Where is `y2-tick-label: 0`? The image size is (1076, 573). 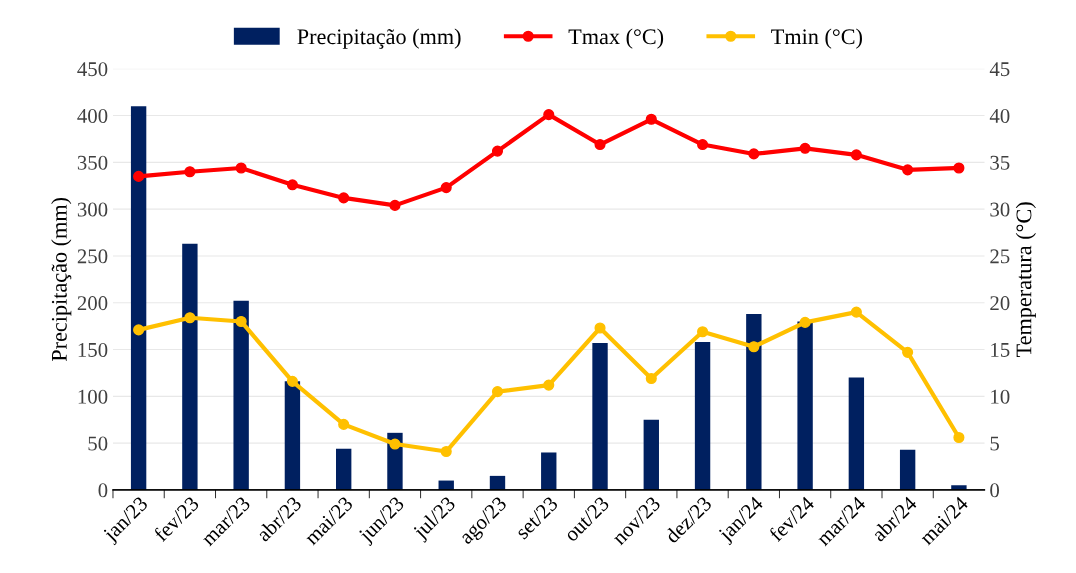
y2-tick-label: 0 is located at coordinates (995, 490).